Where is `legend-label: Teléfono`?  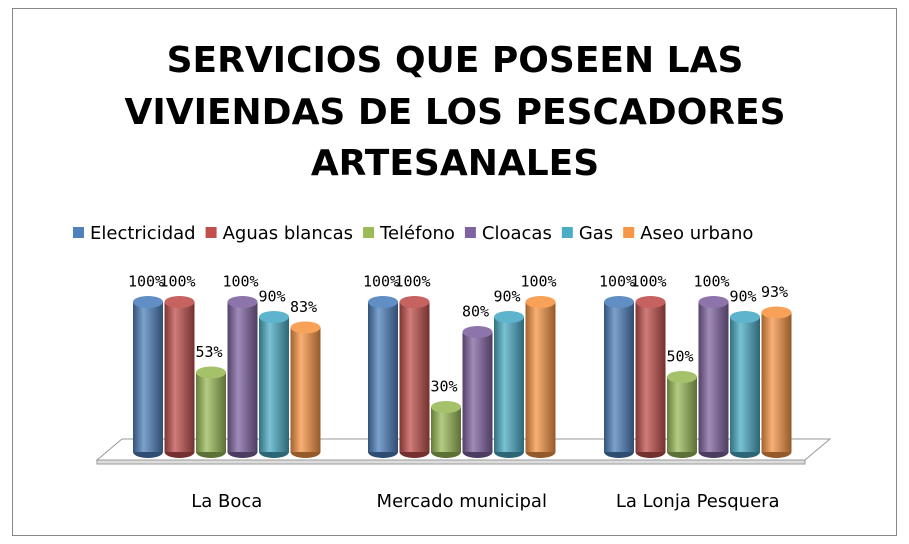 legend-label: Teléfono is located at coordinates (417, 233).